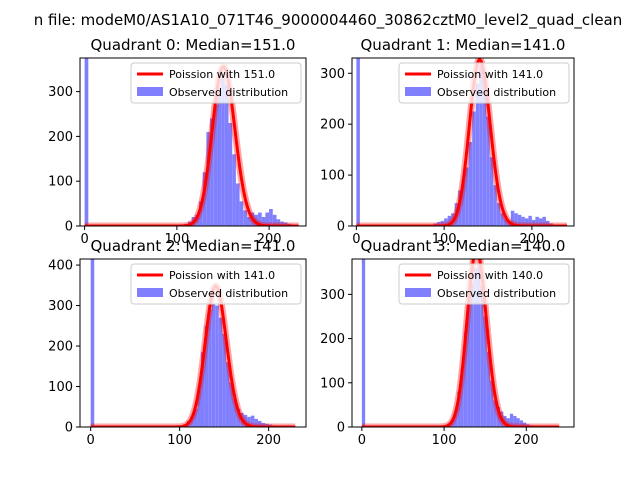 This screenshot has width=640, height=480. I want to click on poisson-line, so click(460, 343).